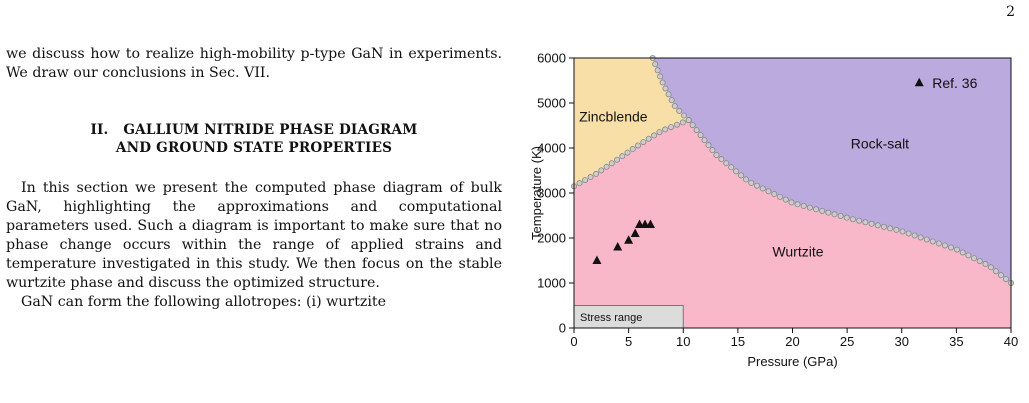 The width and height of the screenshot is (1029, 403). Describe the element at coordinates (99, 130) in the screenshot. I see `section-number: II.` at that location.